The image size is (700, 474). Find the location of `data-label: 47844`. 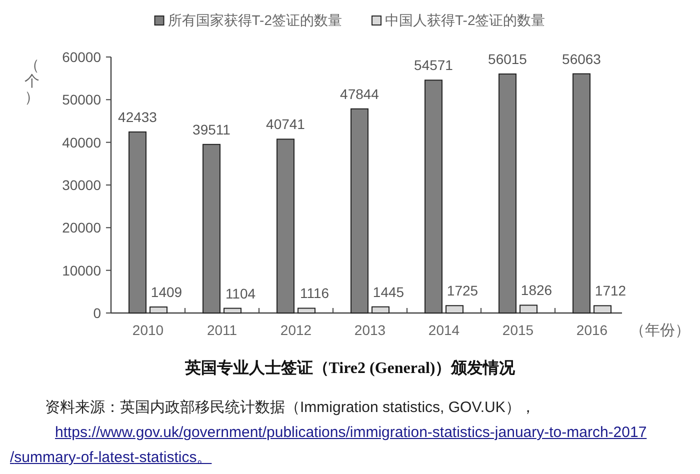

data-label: 47844 is located at coordinates (360, 94).